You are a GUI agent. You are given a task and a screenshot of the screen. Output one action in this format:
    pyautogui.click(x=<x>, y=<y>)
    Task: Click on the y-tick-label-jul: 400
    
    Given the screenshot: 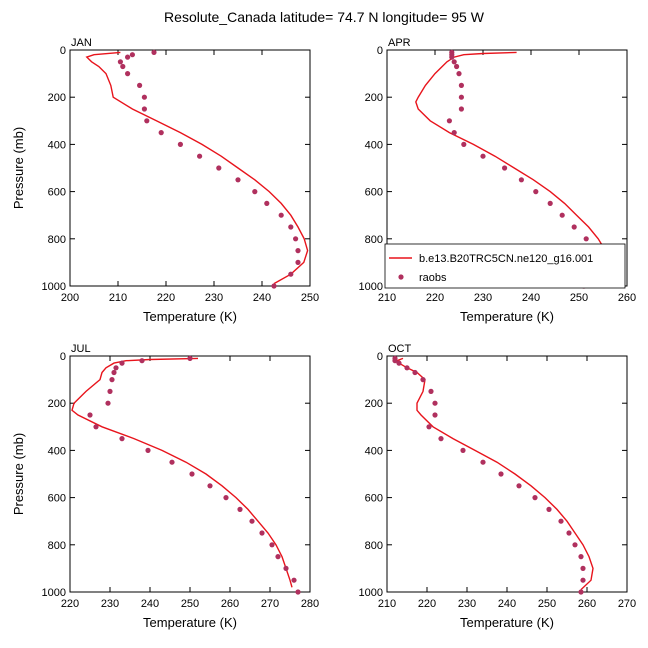 What is the action you would take?
    pyautogui.click(x=57, y=451)
    